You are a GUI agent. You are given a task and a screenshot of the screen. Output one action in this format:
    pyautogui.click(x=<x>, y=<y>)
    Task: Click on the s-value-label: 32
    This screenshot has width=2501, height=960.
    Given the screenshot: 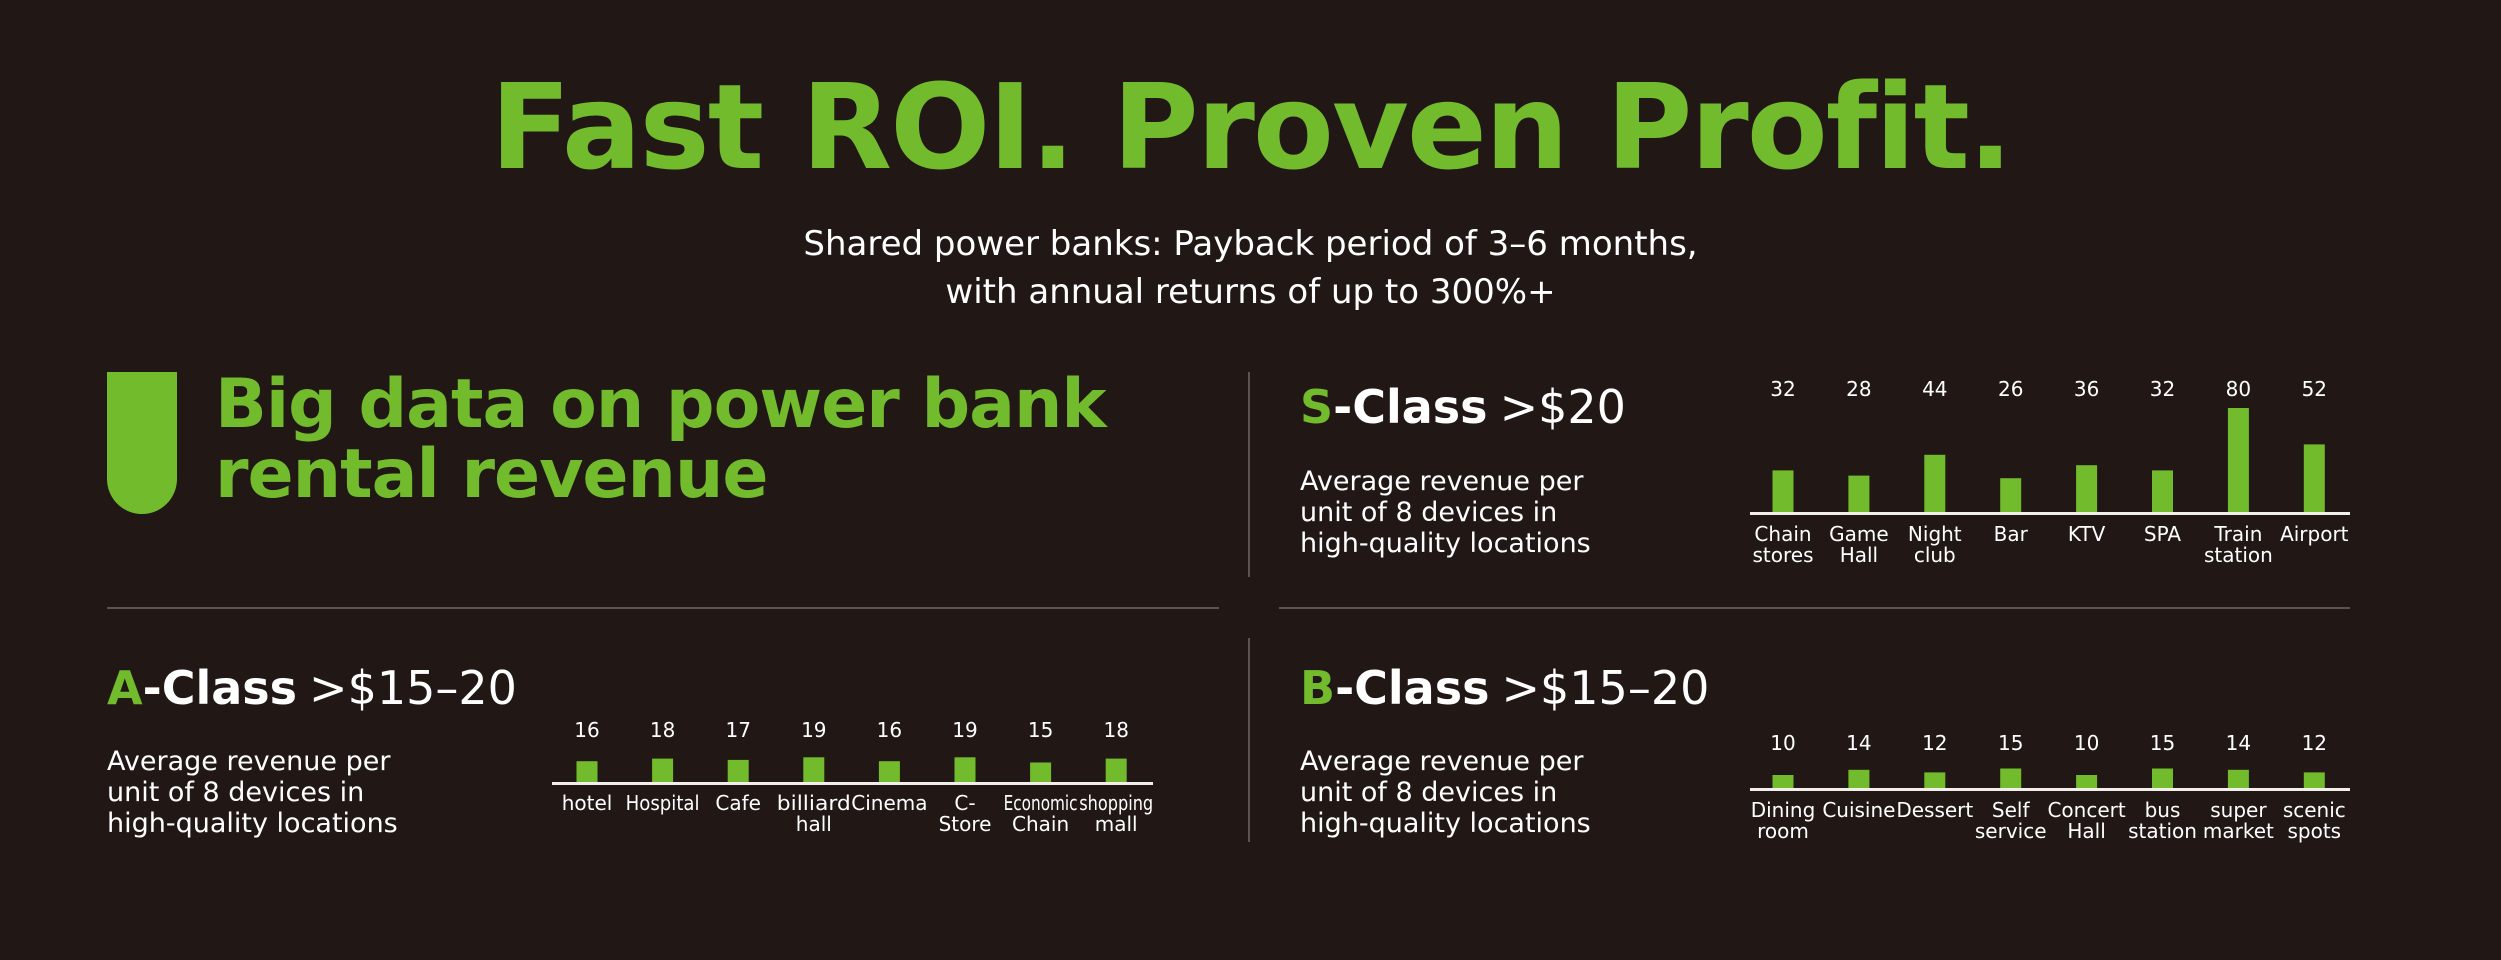 What is the action you would take?
    pyautogui.click(x=2162, y=389)
    